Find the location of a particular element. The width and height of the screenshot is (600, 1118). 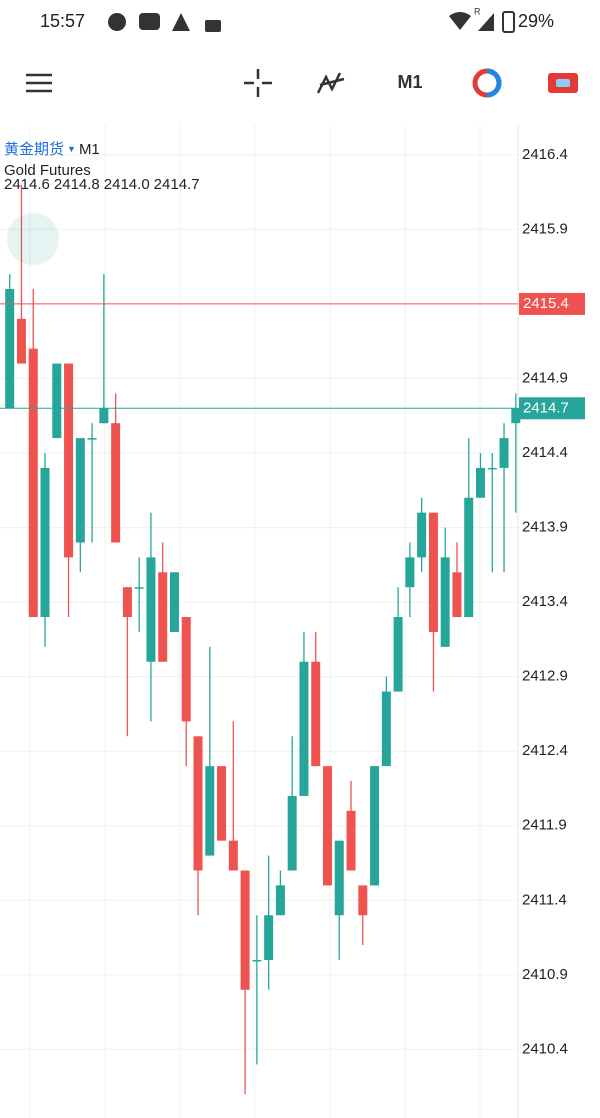

wifi-icon is located at coordinates (460, 21).